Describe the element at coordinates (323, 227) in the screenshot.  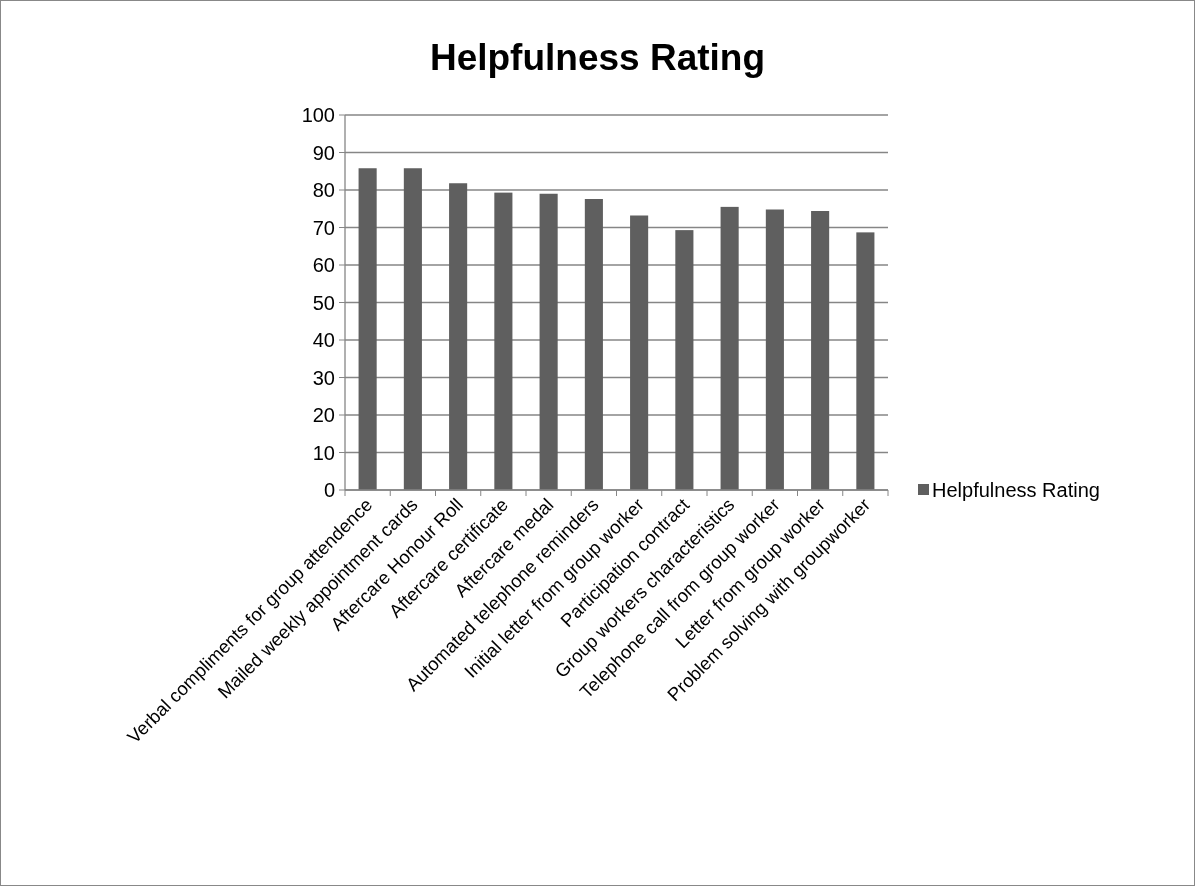
I see `y-tick-label: 70` at that location.